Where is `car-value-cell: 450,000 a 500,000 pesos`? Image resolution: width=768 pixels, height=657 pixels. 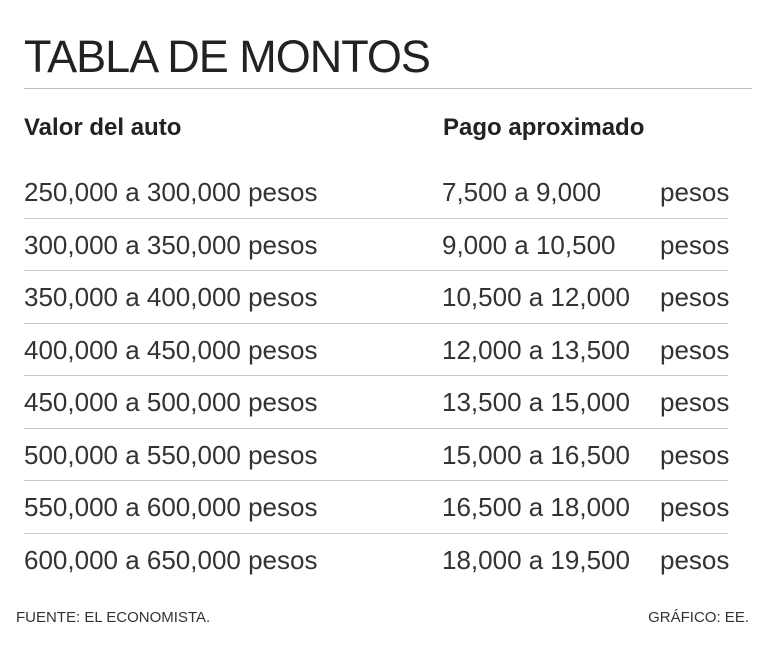 car-value-cell: 450,000 a 500,000 pesos is located at coordinates (171, 402).